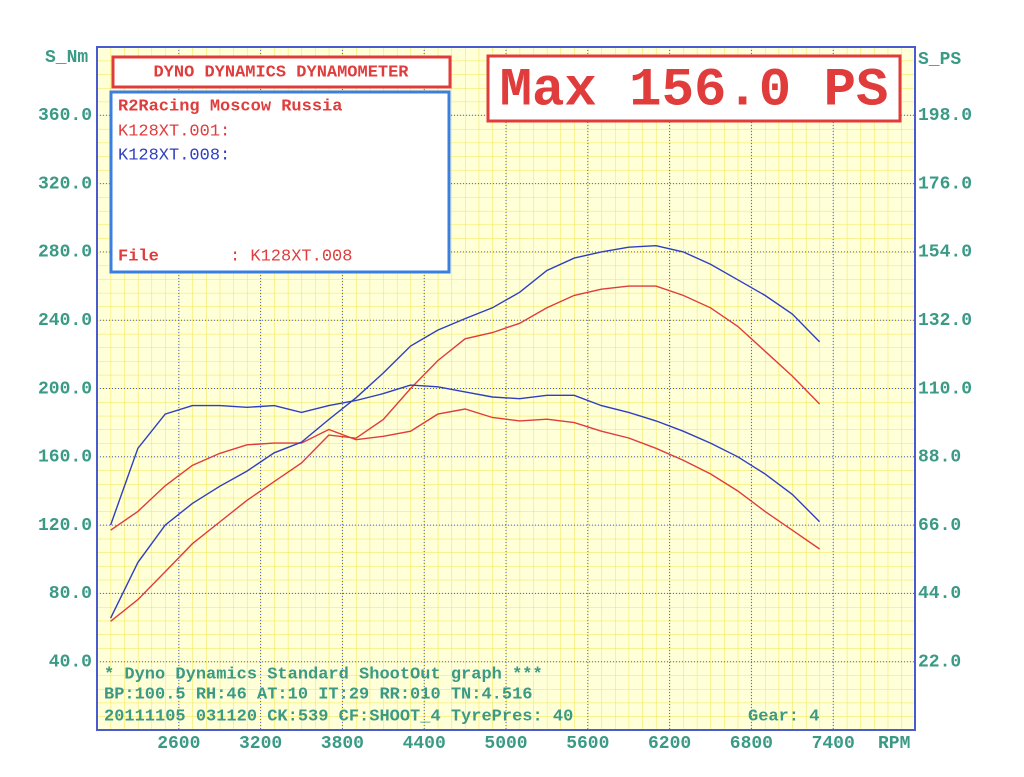 This screenshot has height=777, width=1024. I want to click on info-box, so click(280, 182).